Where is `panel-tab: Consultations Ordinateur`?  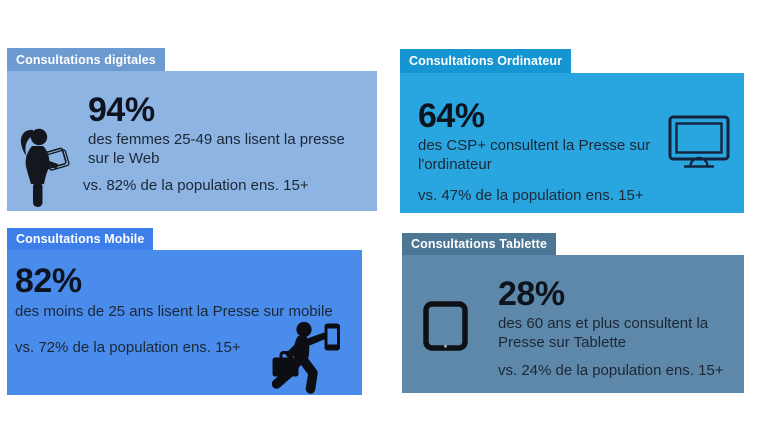
panel-tab: Consultations Ordinateur is located at coordinates (486, 61).